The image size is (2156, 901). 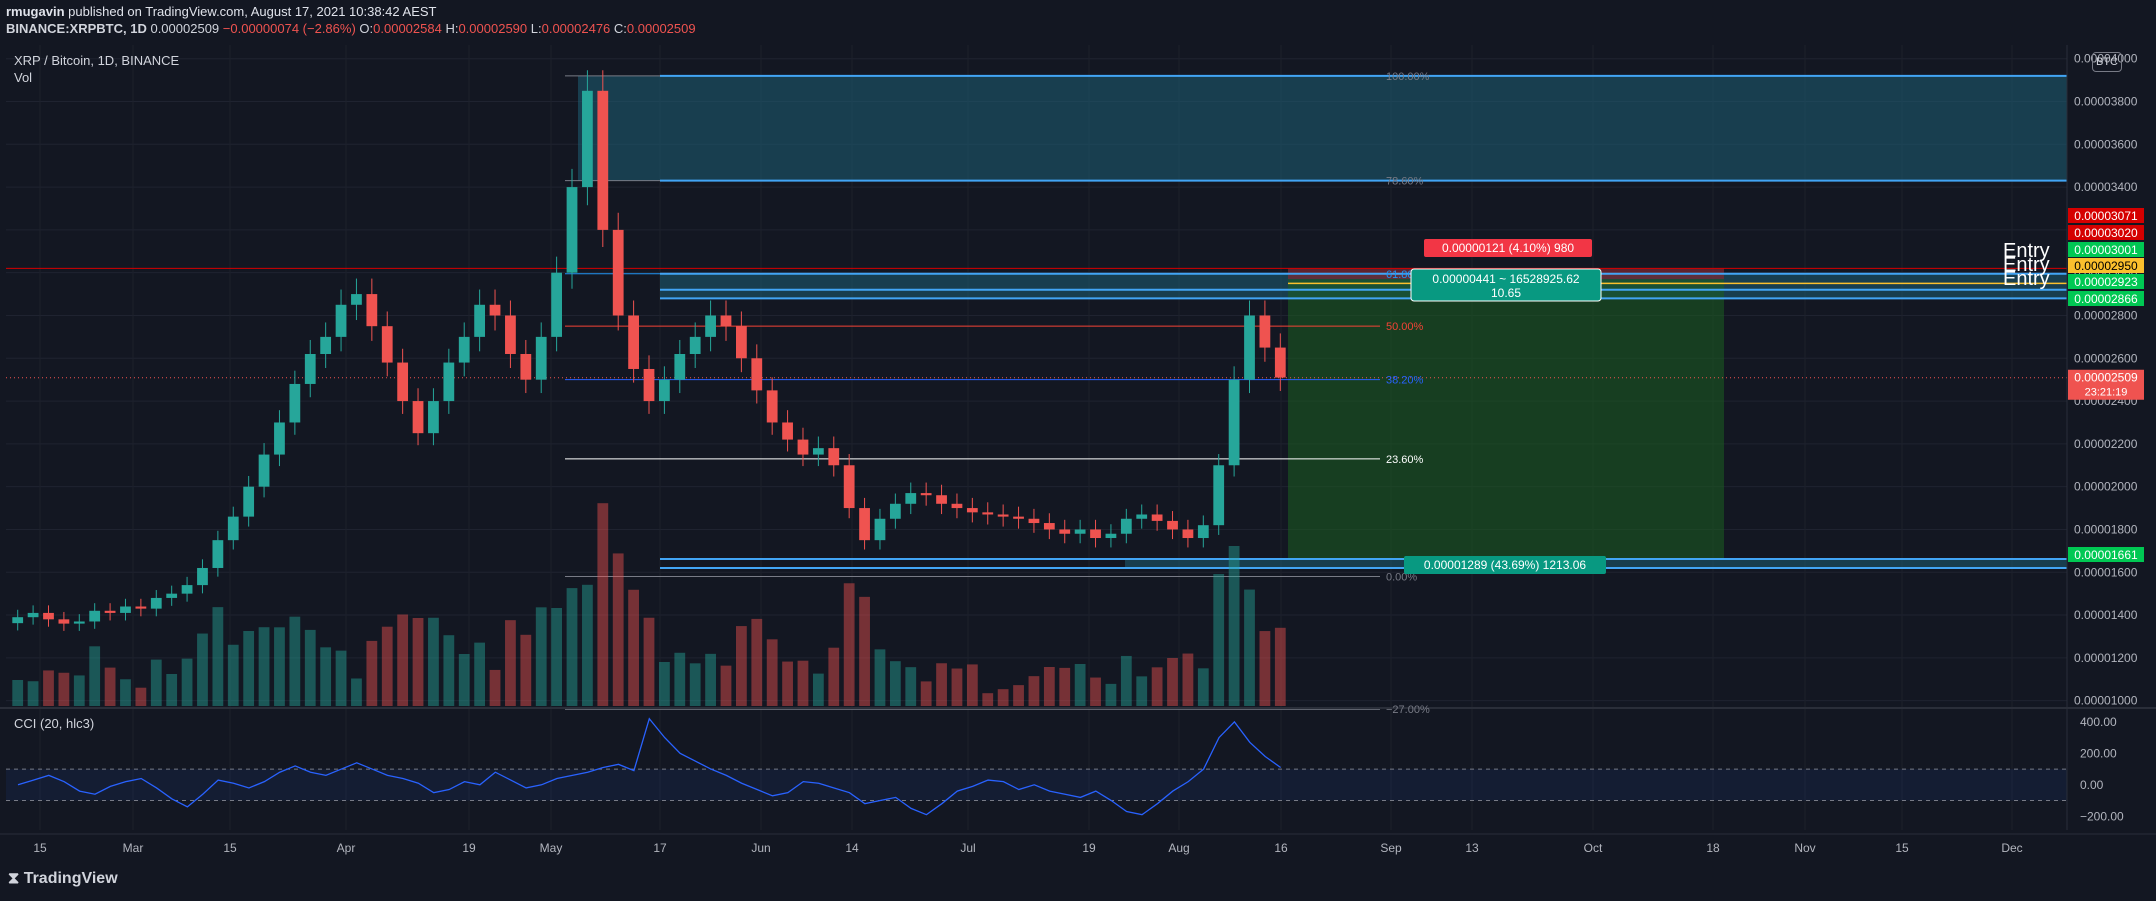 What do you see at coordinates (760, 848) in the screenshot?
I see `time-tick-label: Jun` at bounding box center [760, 848].